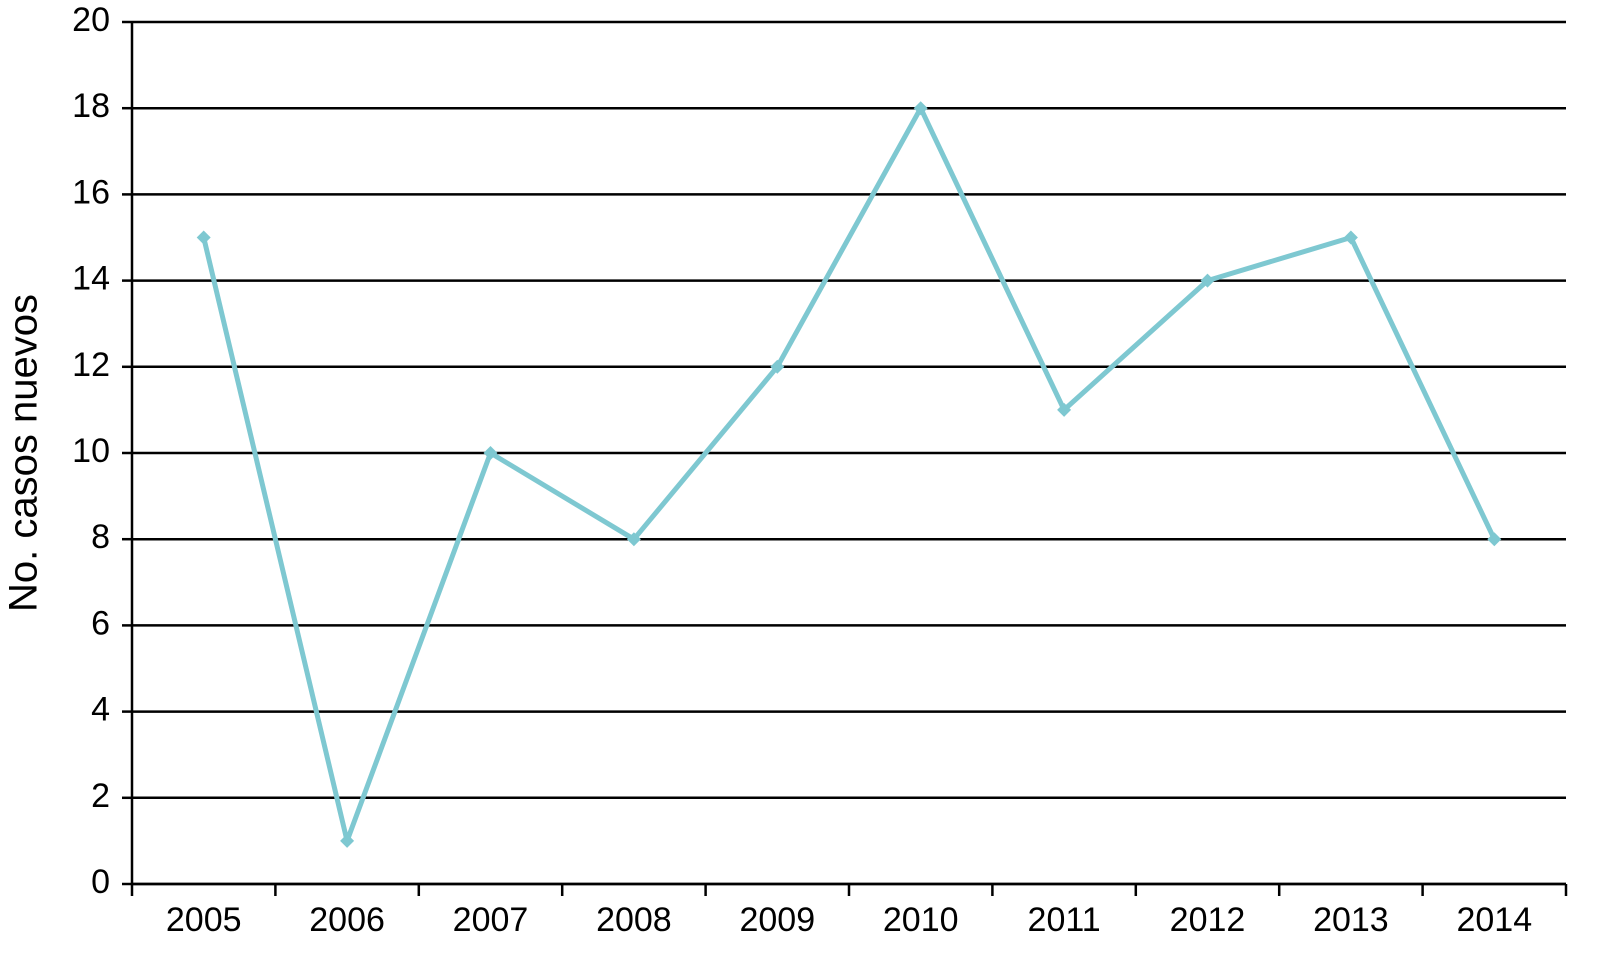  Describe the element at coordinates (1494, 920) in the screenshot. I see `x-tick-label: 2014` at that location.